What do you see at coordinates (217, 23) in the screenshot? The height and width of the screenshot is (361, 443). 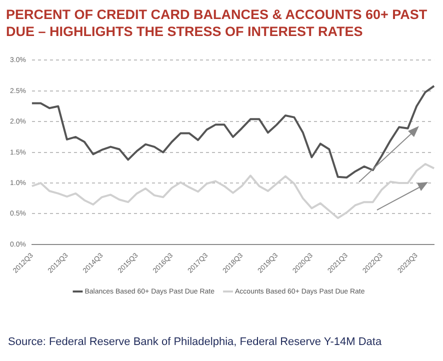 I see `chart-title: PERCENT OF CREDIT CARD BALANCES & ACCOUNTS 60+ PAST DUE – HIGHLIGHTS THE STRESS OF INTEREST RATES` at bounding box center [217, 23].